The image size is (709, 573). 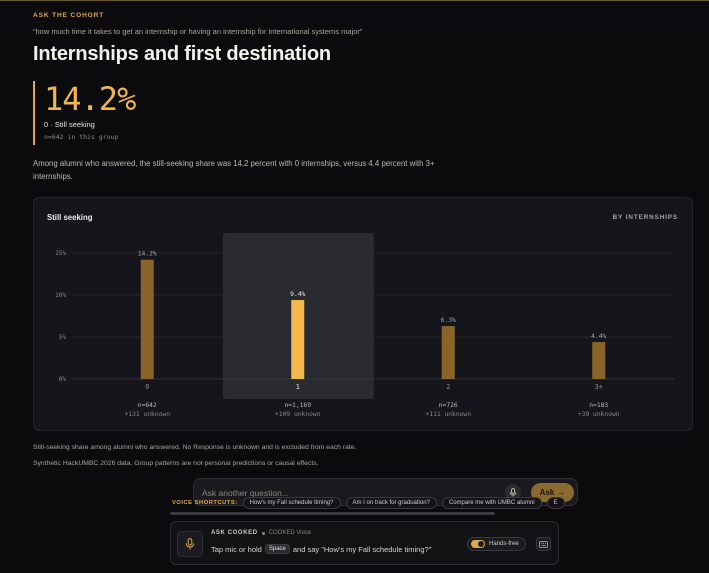 I want to click on ask-submit-button: Ask →, so click(x=552, y=492).